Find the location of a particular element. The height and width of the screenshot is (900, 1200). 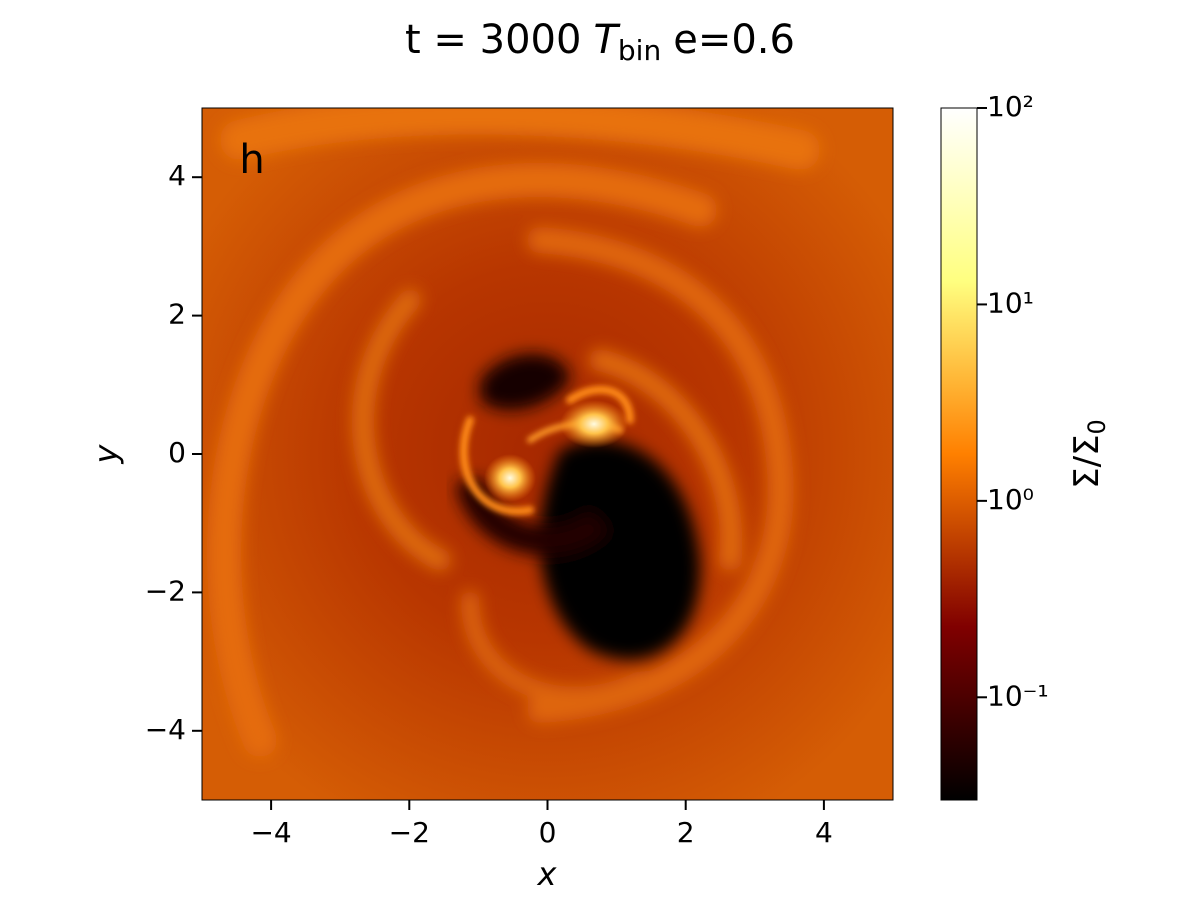

colorbar-label-text: Σ/Σ is located at coordinates (1087, 461).